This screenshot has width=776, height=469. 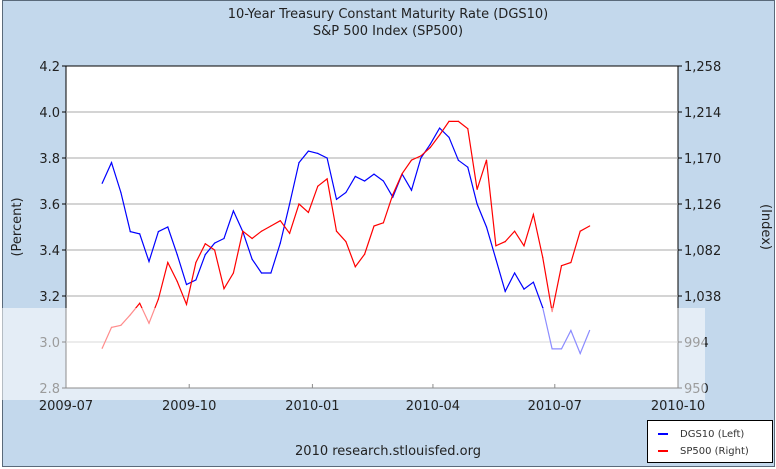 I want to click on legend-item-dgs10: DGS10 (Left), so click(x=701, y=434).